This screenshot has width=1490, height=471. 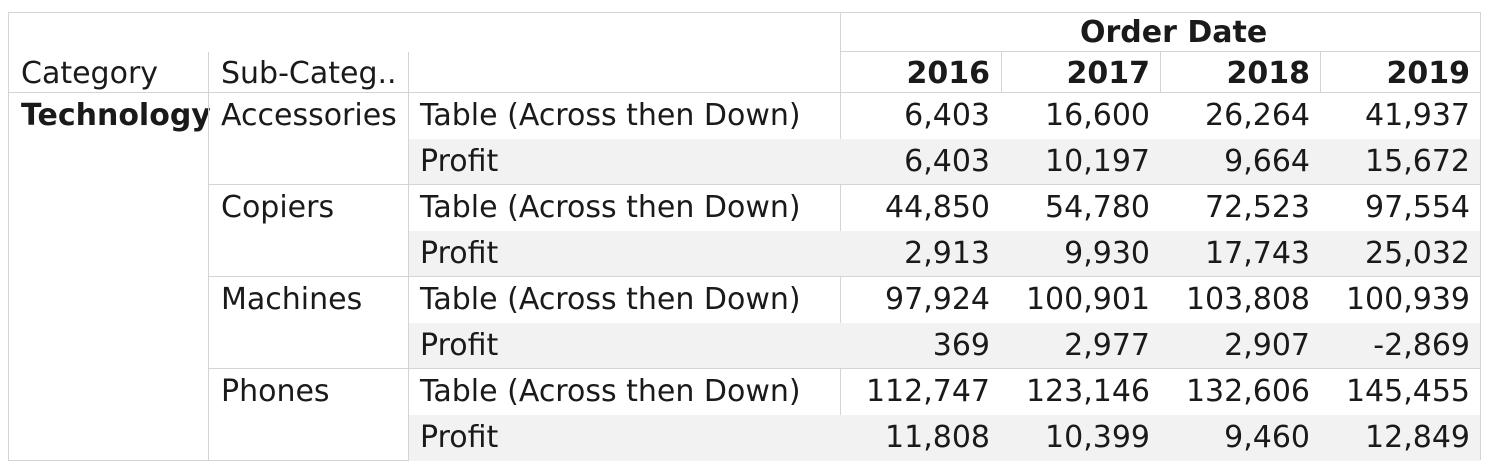 I want to click on table-cell: 97,554, so click(x=1417, y=207).